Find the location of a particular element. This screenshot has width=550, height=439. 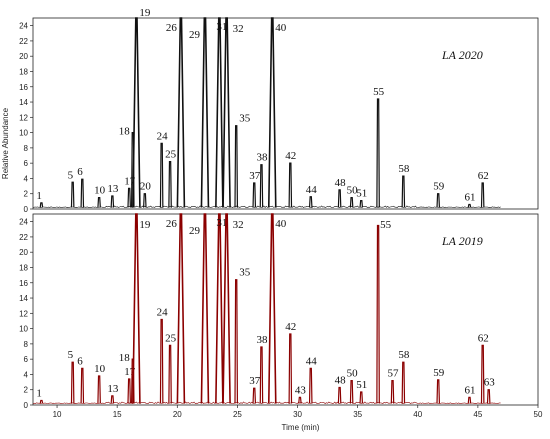

x-tick-label: 25 is located at coordinates (237, 414).